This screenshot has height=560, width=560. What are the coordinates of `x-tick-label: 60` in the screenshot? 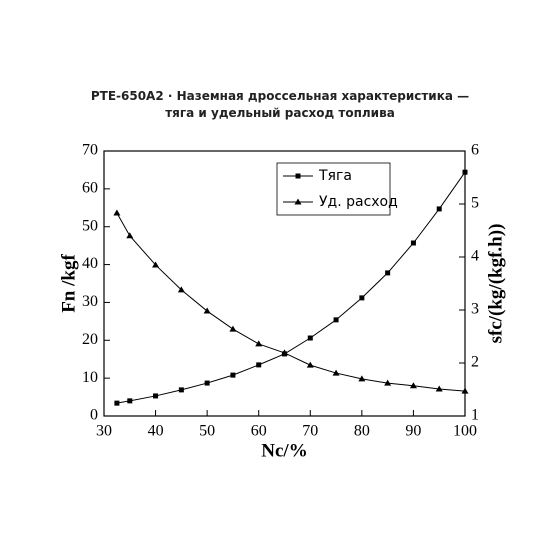 It's located at (259, 431).